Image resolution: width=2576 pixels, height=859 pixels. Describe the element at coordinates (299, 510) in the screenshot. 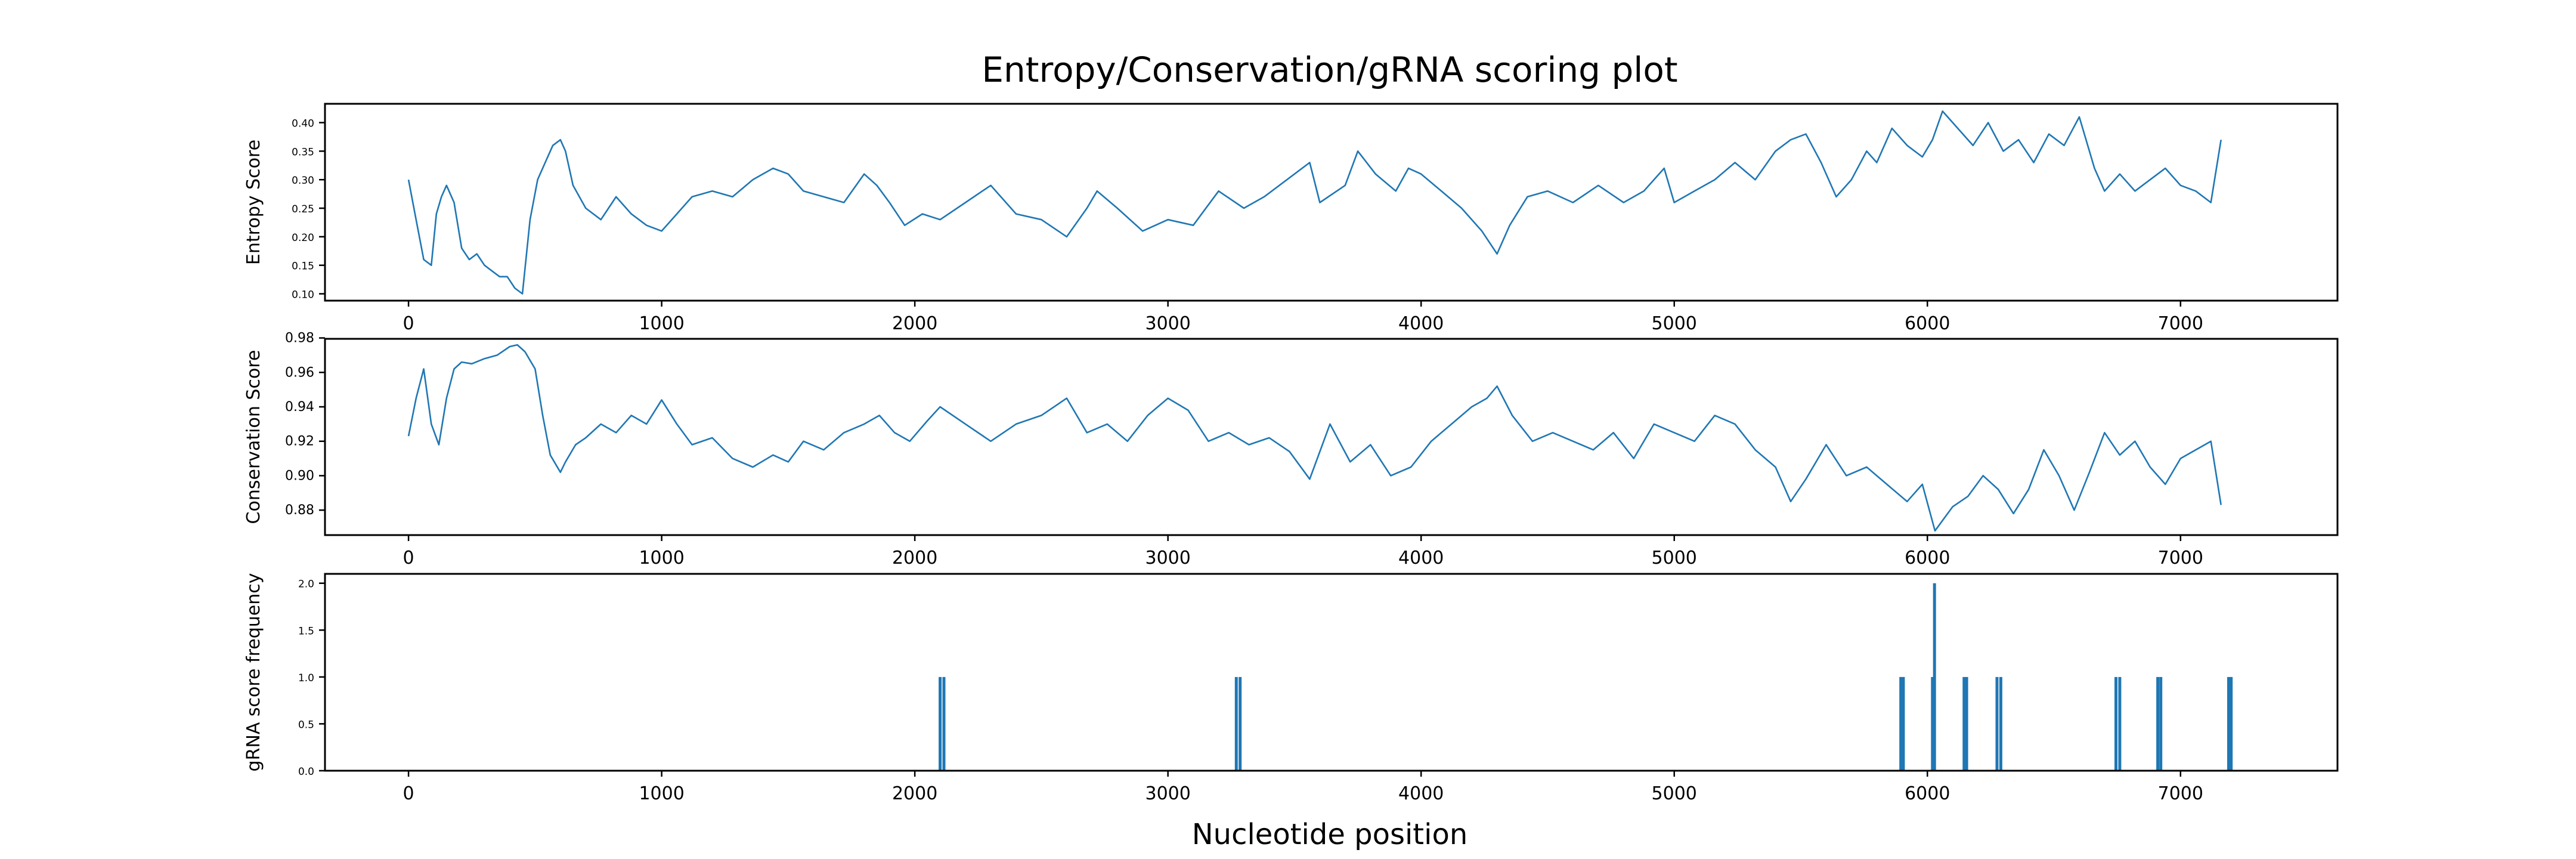

I see `y-tick-label: 0.88` at that location.